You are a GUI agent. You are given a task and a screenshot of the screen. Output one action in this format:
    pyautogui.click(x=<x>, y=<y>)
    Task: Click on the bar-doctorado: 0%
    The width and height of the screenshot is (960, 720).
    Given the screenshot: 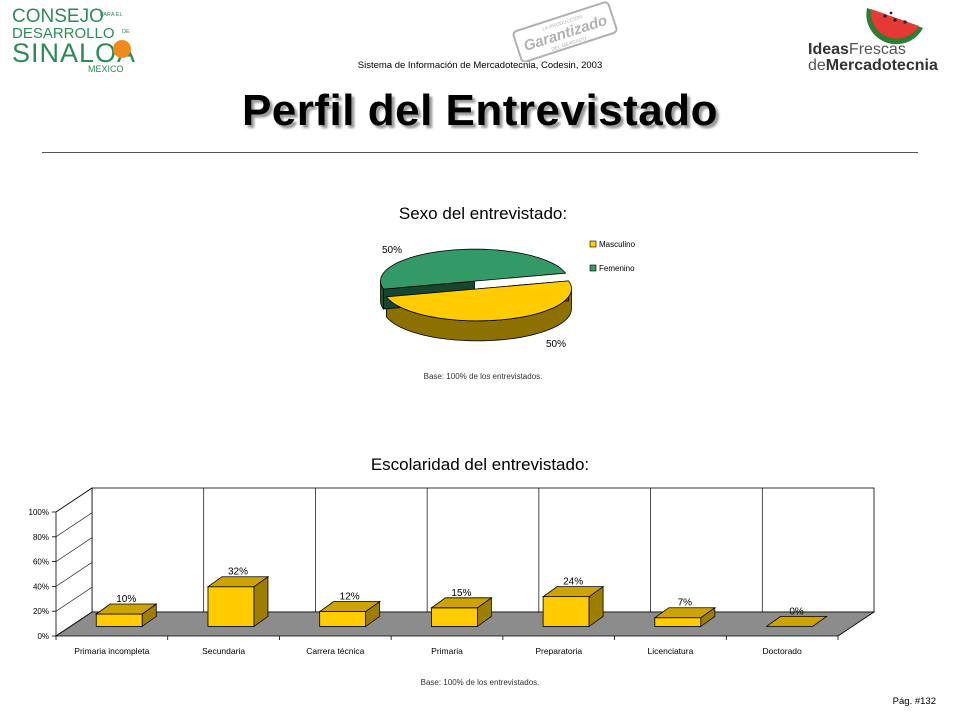 What is the action you would take?
    pyautogui.click(x=796, y=616)
    